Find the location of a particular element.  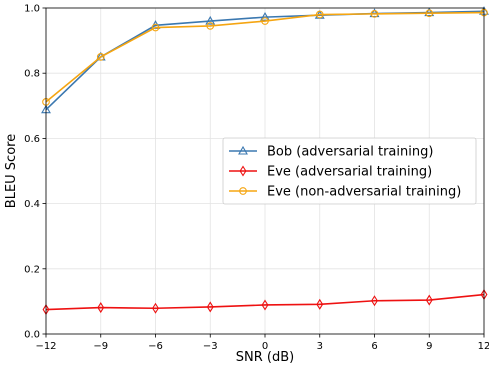

x-tick-label: −6 is located at coordinates (155, 346).